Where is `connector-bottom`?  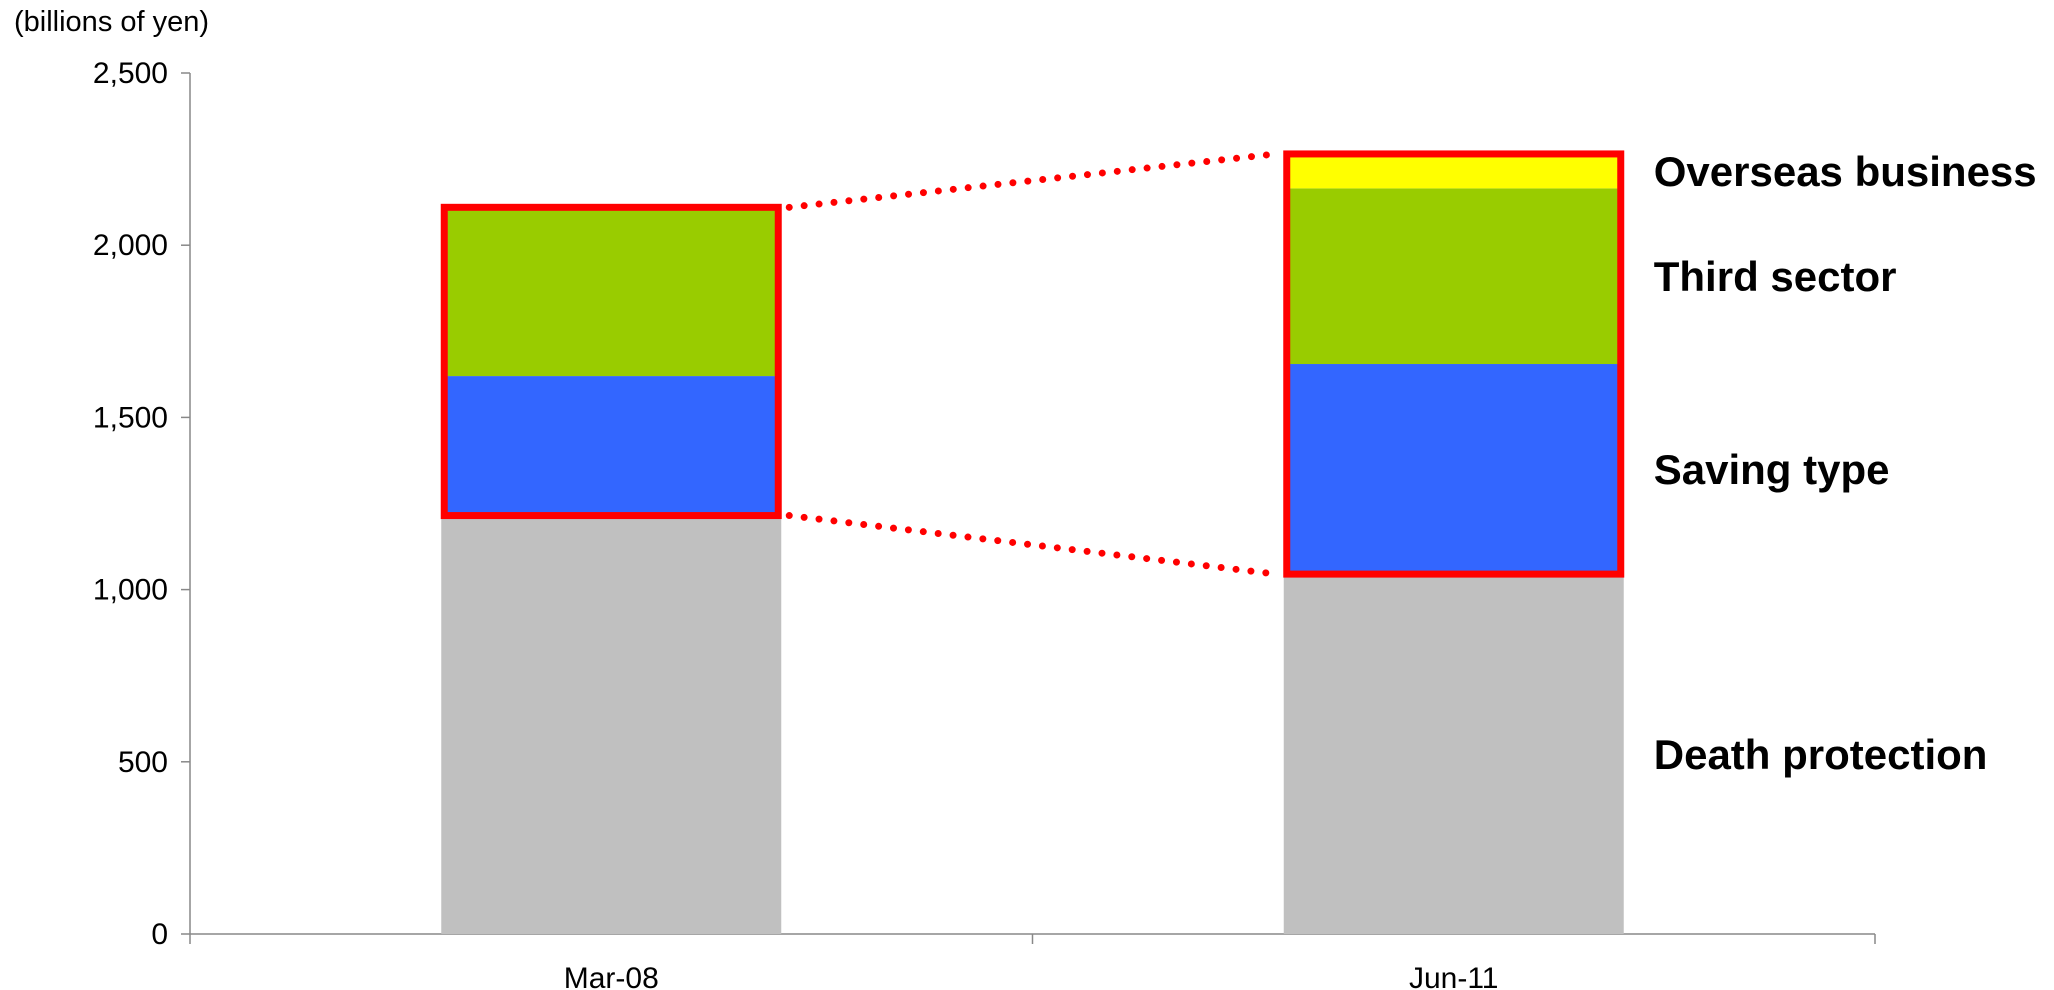 connector-bottom is located at coordinates (1032, 545).